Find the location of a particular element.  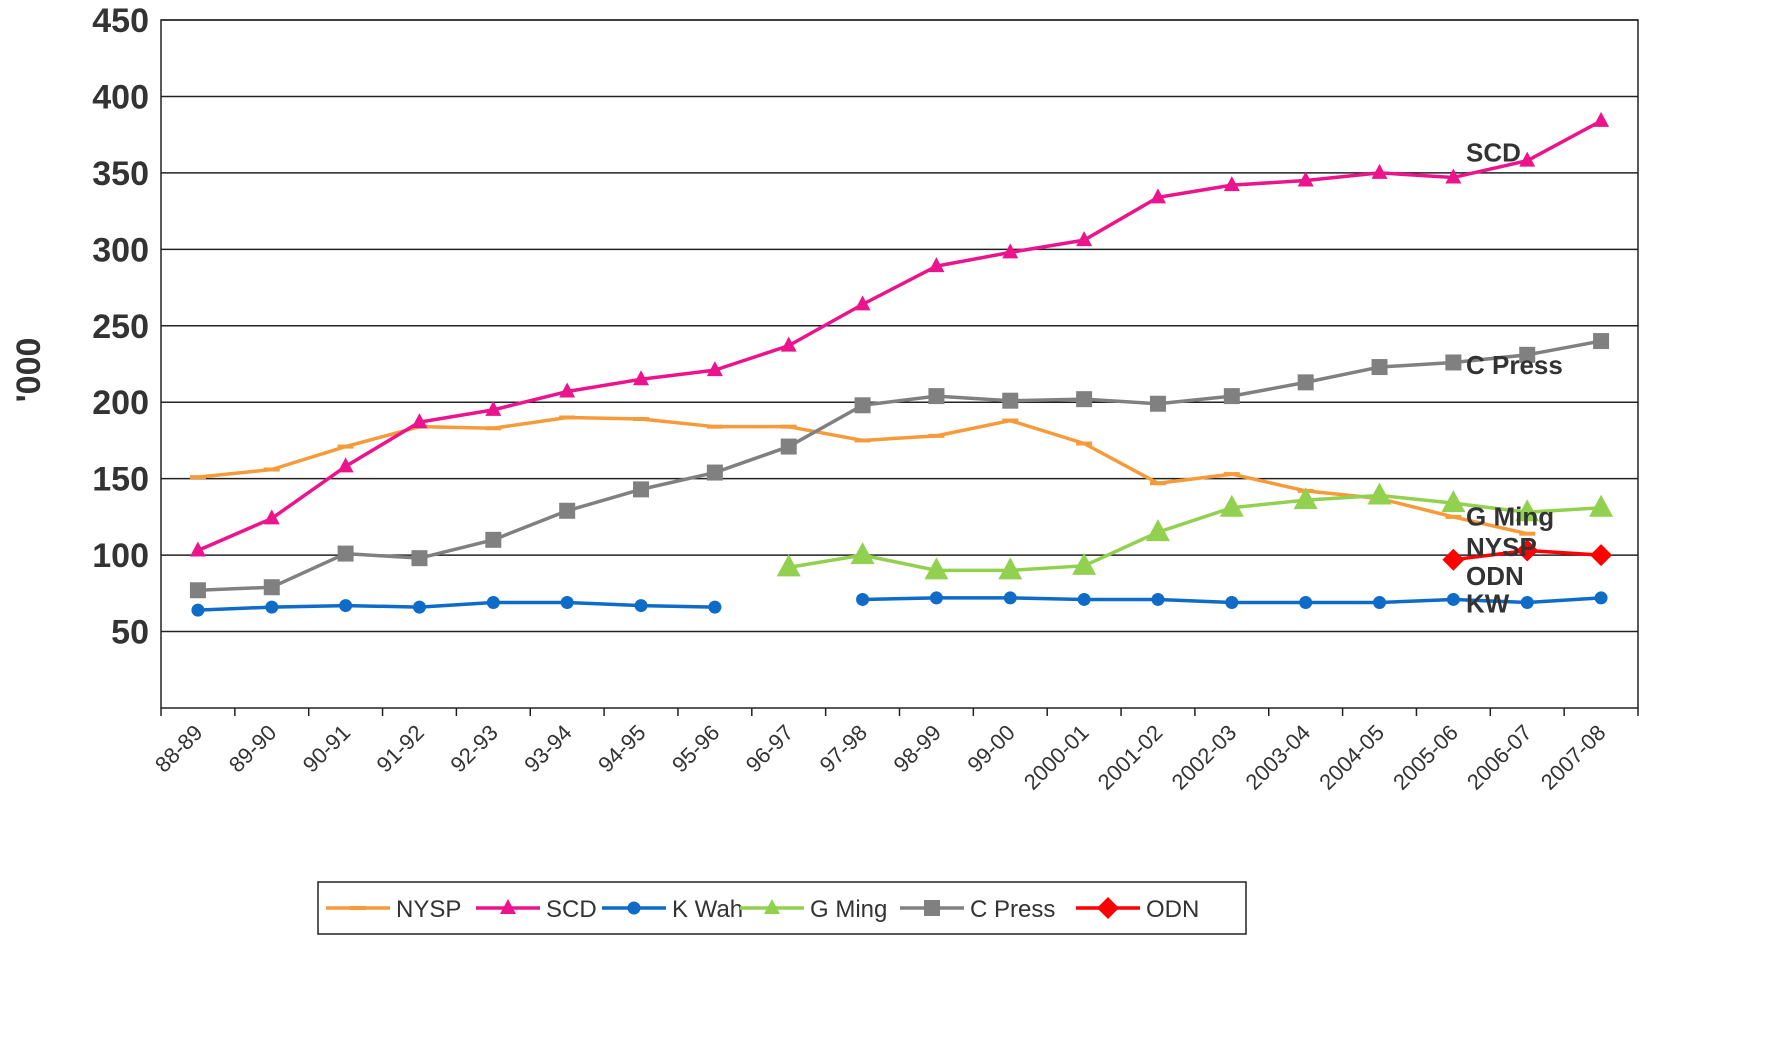

end-label: ODN is located at coordinates (1495, 576).